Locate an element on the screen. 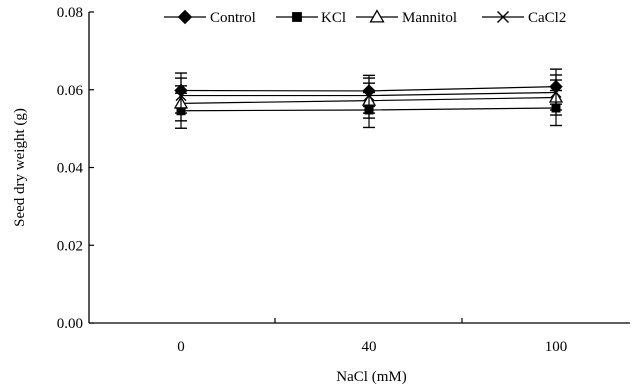 This screenshot has width=642, height=387. legend-item-control: Control is located at coordinates (210, 17).